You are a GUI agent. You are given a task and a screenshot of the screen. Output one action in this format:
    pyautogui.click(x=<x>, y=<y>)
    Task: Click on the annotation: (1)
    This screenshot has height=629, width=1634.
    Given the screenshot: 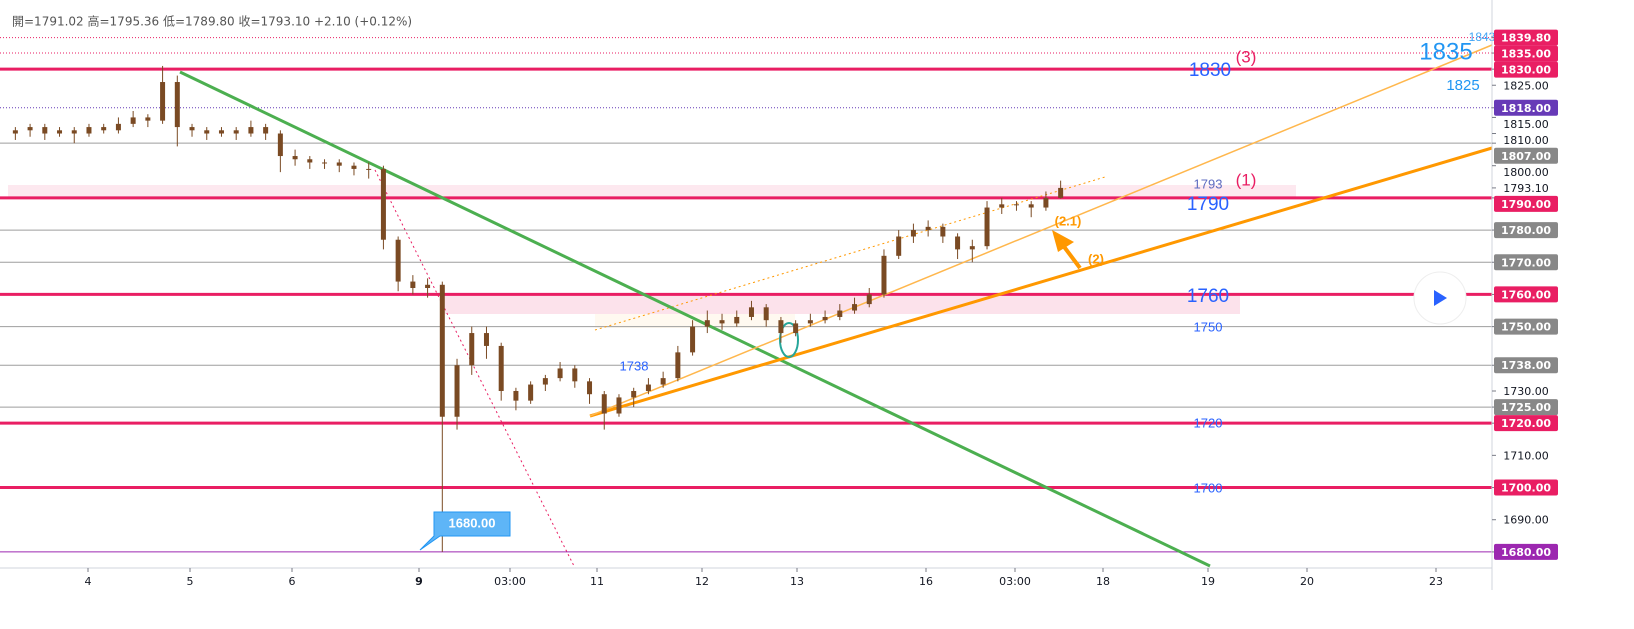 What is the action you would take?
    pyautogui.click(x=1246, y=179)
    